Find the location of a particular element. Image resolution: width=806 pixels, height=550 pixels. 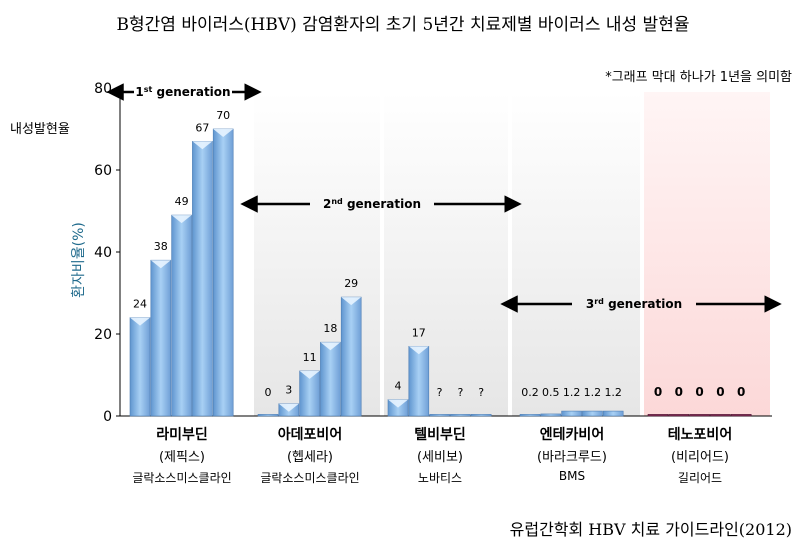

chart-note: *그래프 막대 하나가 1년을 의미함 is located at coordinates (698, 77).